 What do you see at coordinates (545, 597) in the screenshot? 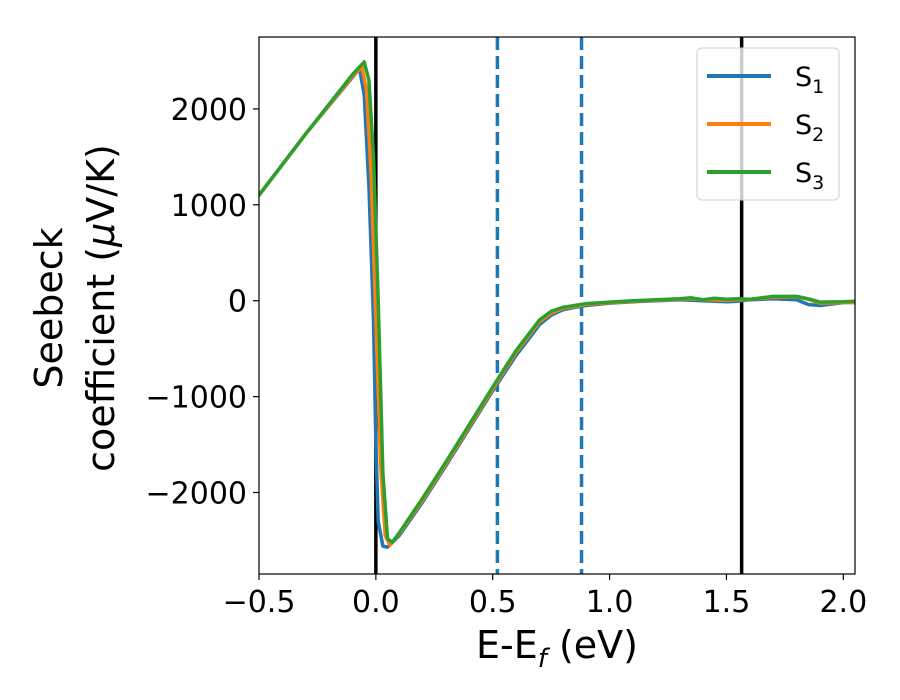
I see `x-axis-ticks: −0.5 0.0 0.5 1.0 1.5 2.0` at bounding box center [545, 597].